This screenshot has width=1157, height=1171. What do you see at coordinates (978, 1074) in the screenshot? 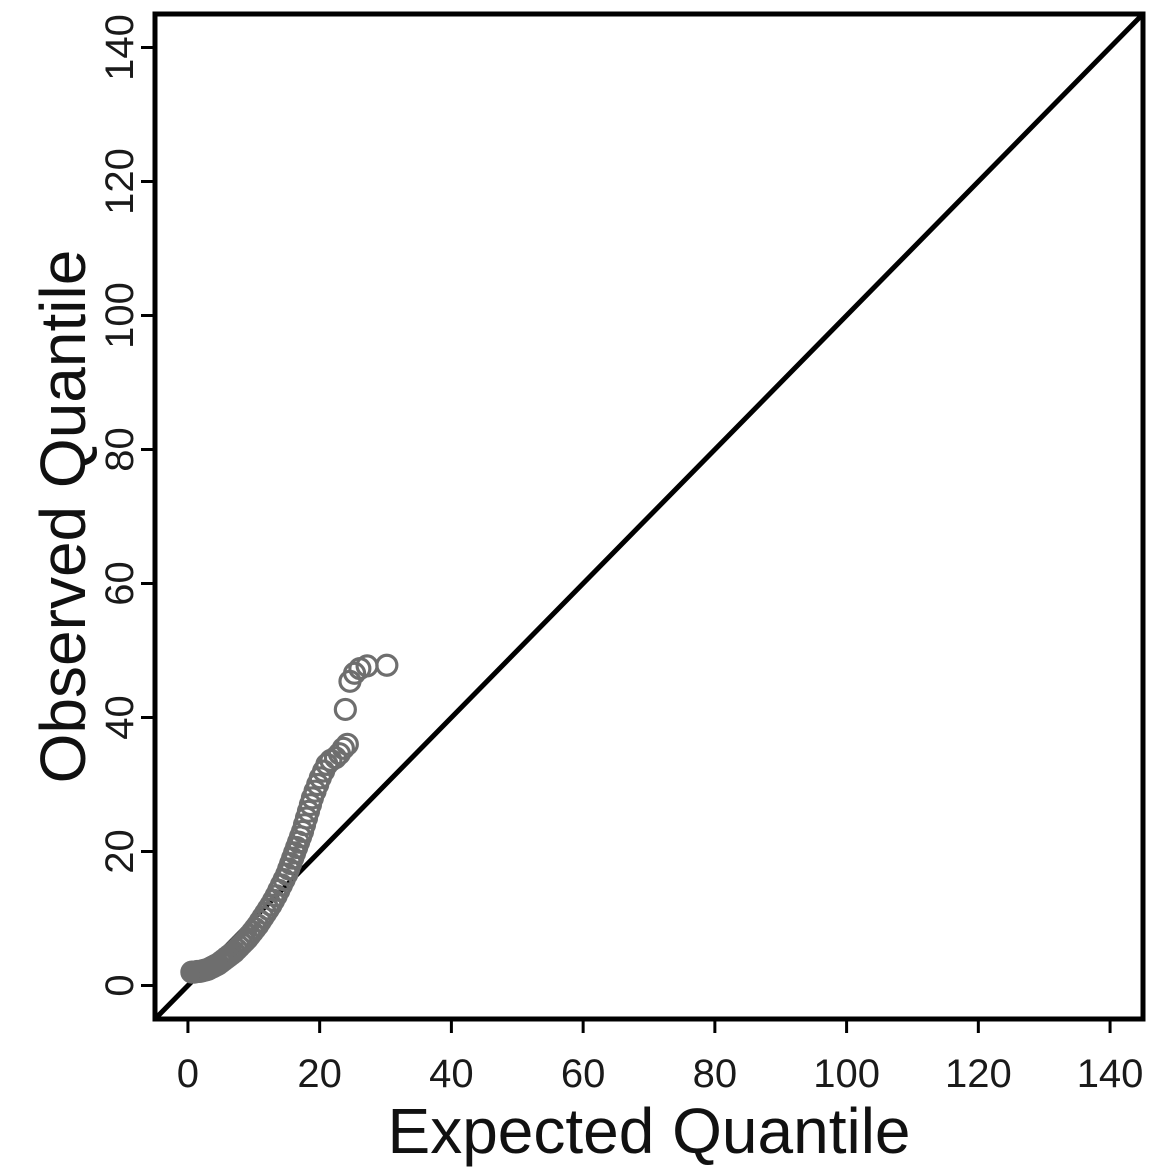
I see `x-tick-label: 120` at bounding box center [978, 1074].